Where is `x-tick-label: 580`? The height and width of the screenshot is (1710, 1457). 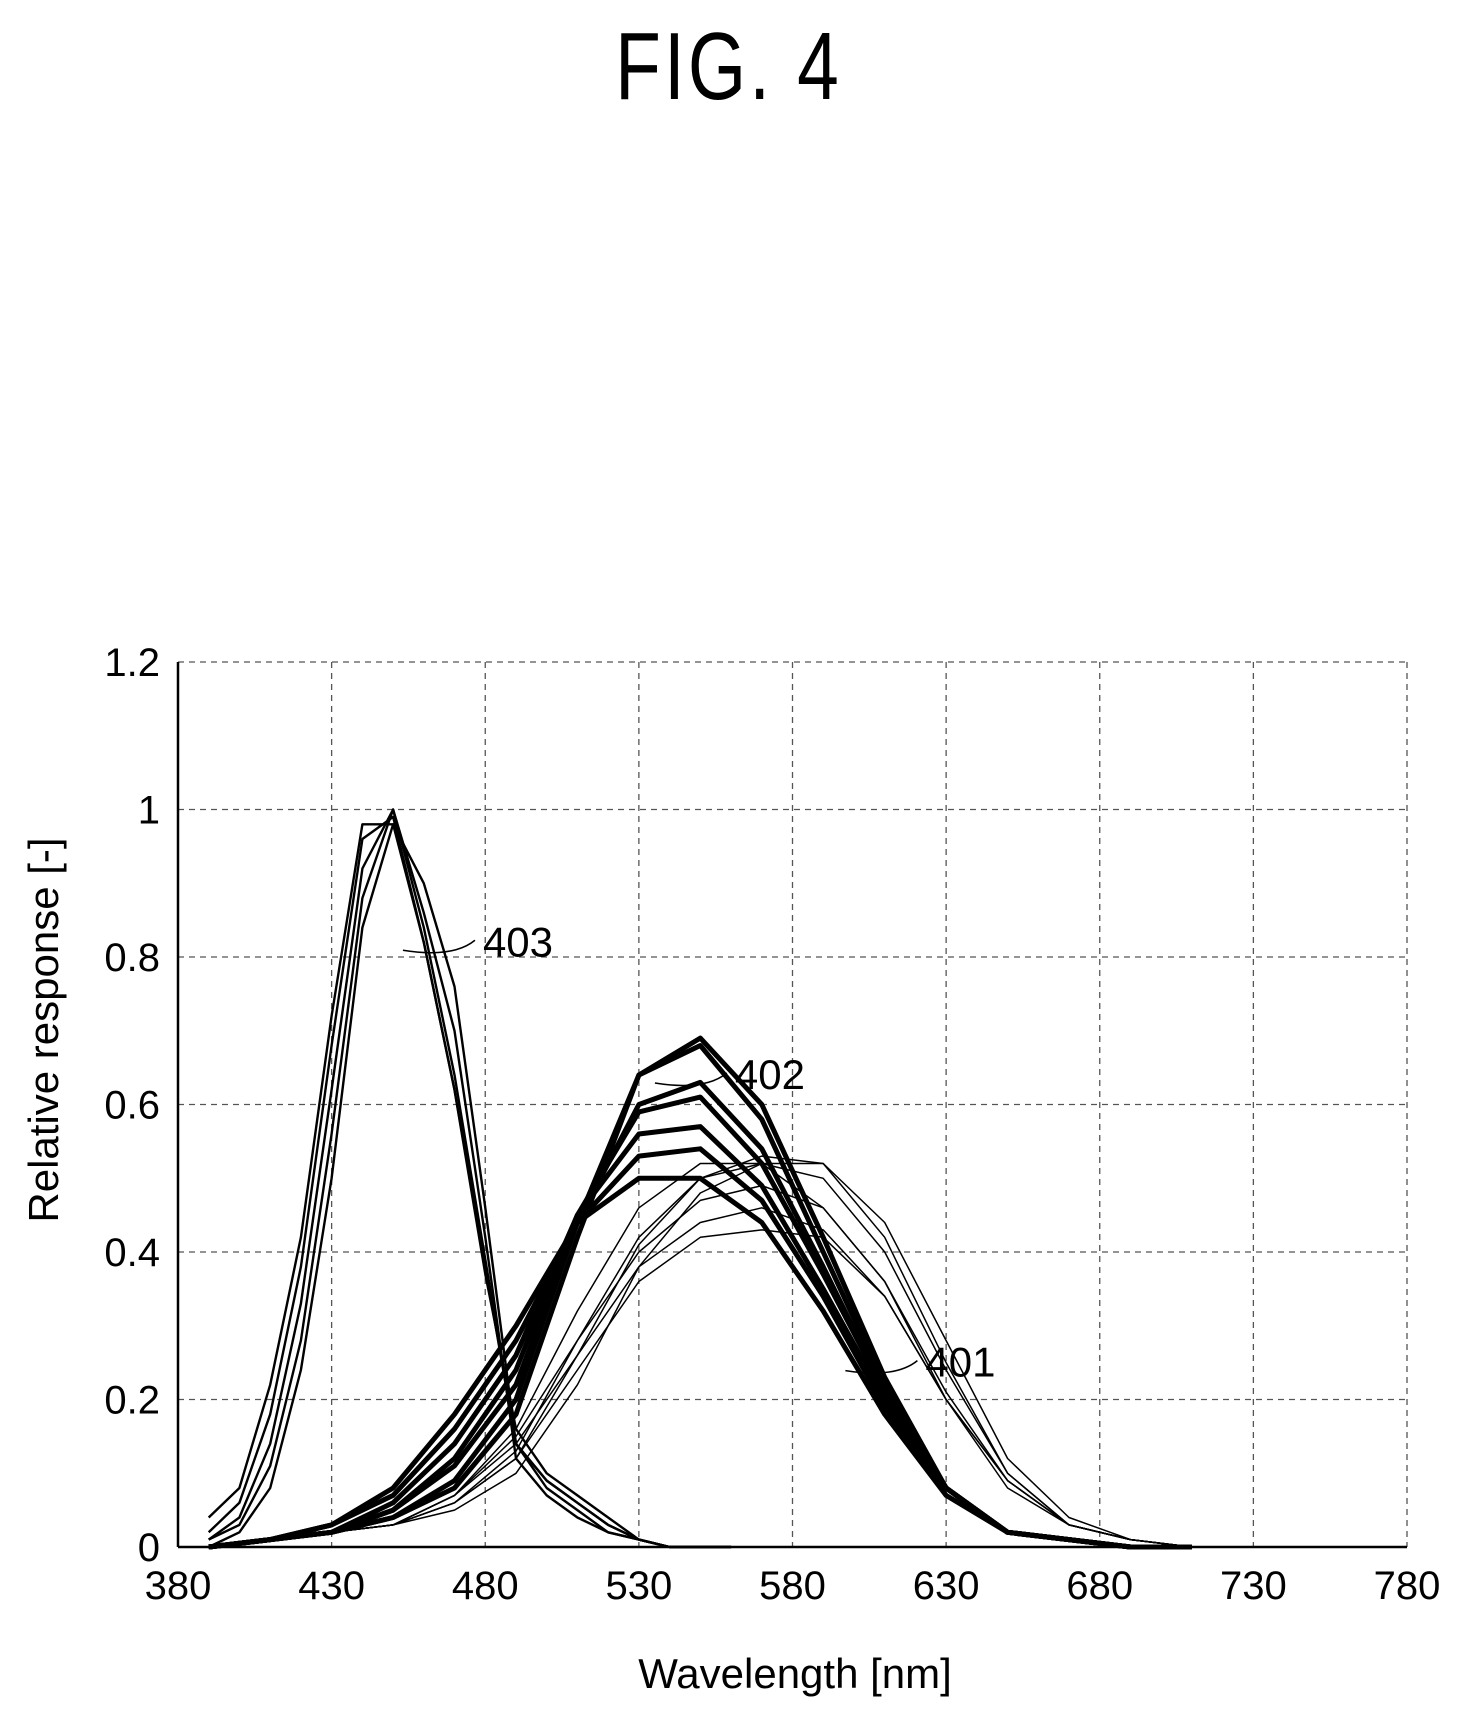
x-tick-label: 580 is located at coordinates (792, 1586).